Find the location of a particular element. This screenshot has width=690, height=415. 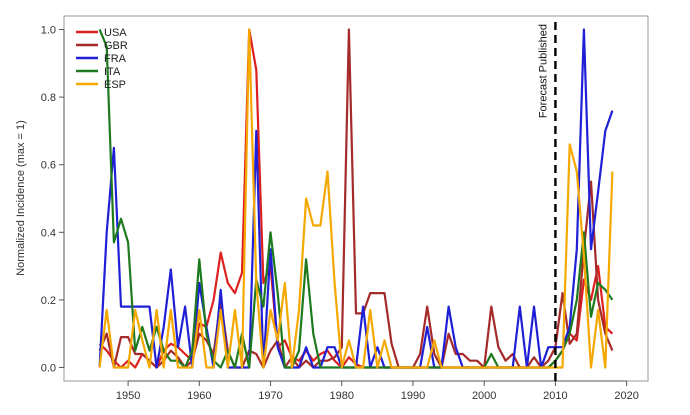

x-tick-label: 1980 is located at coordinates (342, 396).